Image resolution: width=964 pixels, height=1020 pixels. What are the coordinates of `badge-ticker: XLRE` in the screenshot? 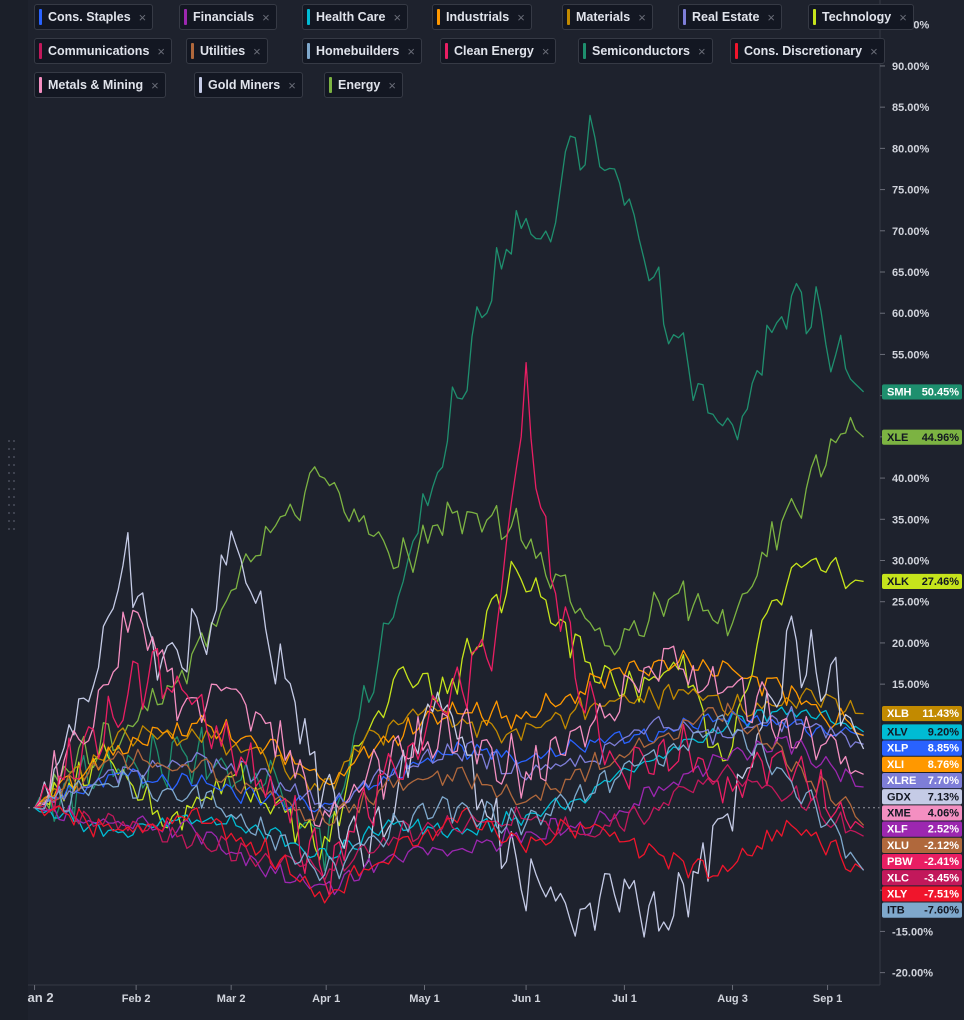 It's located at (901, 781).